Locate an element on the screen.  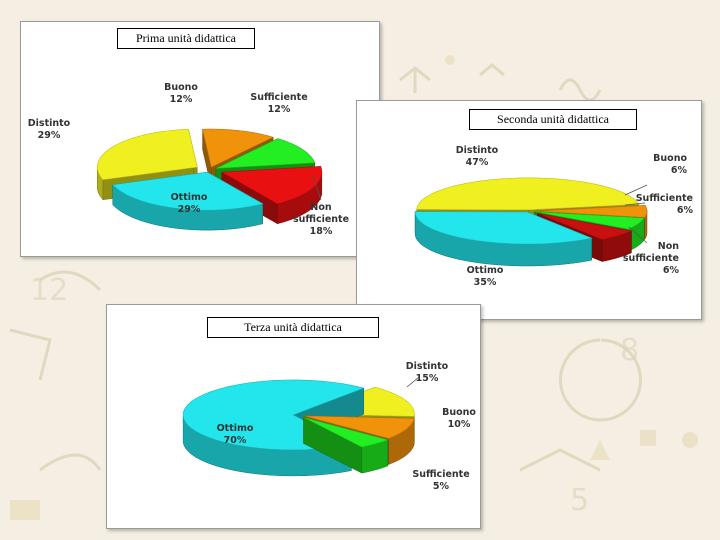
data-label: Sufficiente 6% is located at coordinates (665, 204).